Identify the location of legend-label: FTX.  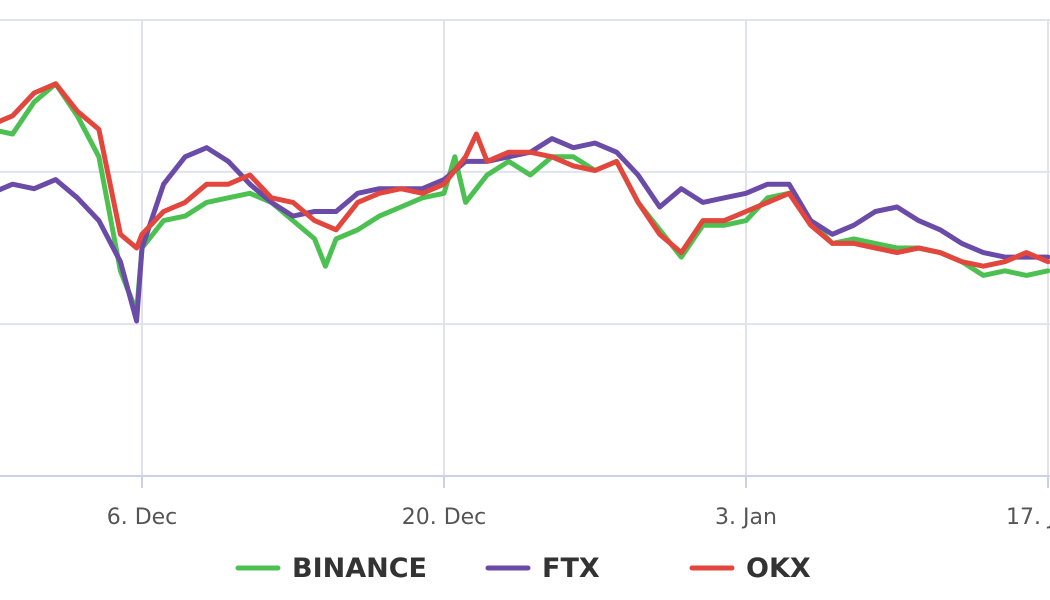
(571, 568).